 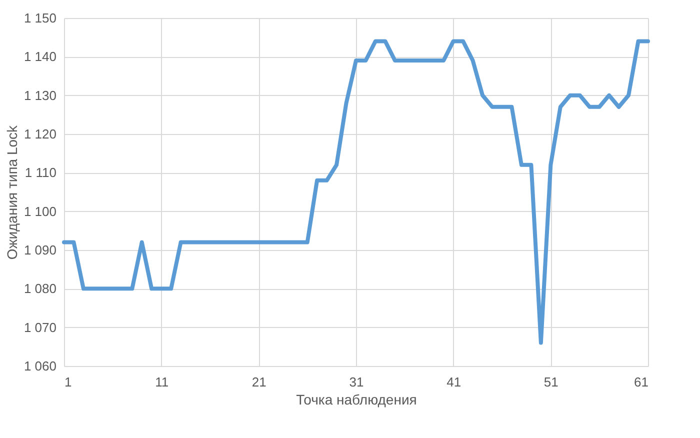 What do you see at coordinates (641, 382) in the screenshot?
I see `x-tick-label: 61` at bounding box center [641, 382].